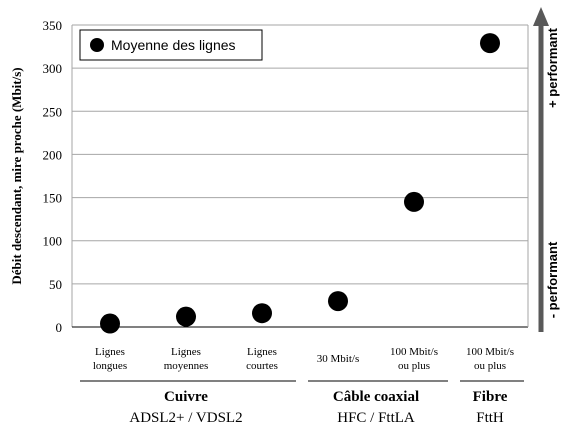 Image resolution: width=578 pixels, height=437 pixels. I want to click on arrow-bottom-label: - performant, so click(552, 279).